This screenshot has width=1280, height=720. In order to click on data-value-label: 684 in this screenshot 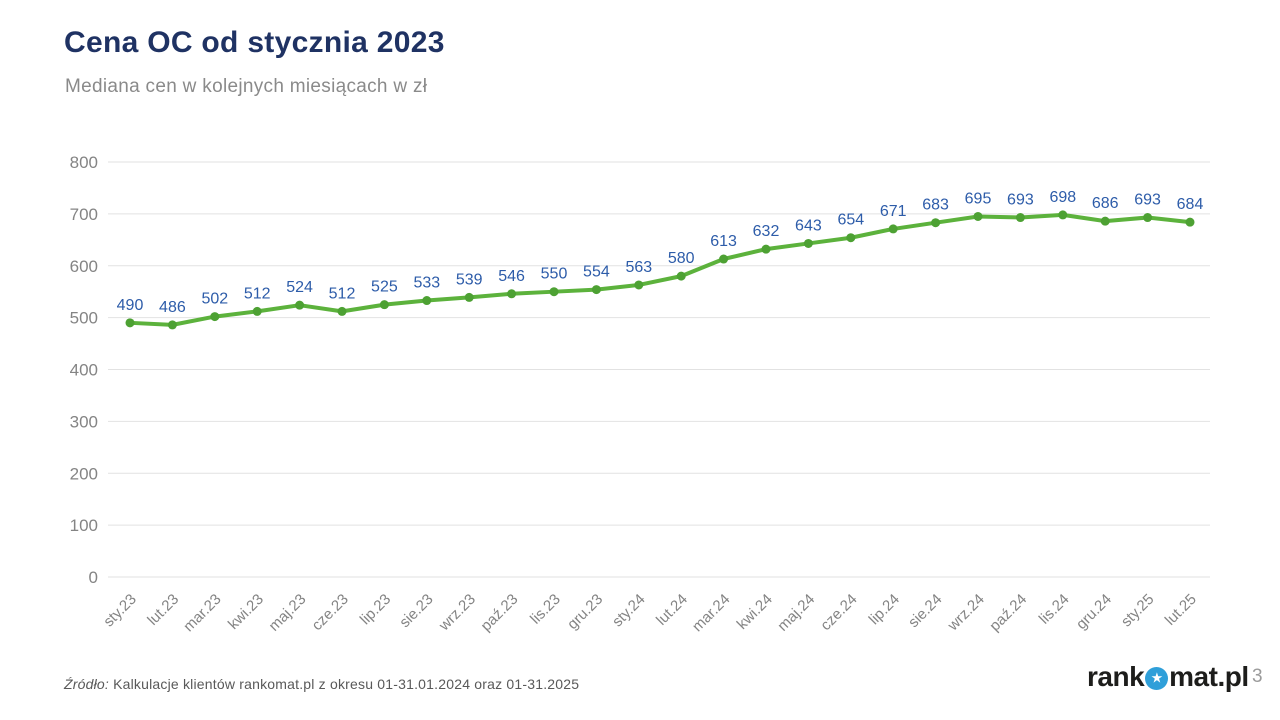, I will do `click(1190, 204)`.